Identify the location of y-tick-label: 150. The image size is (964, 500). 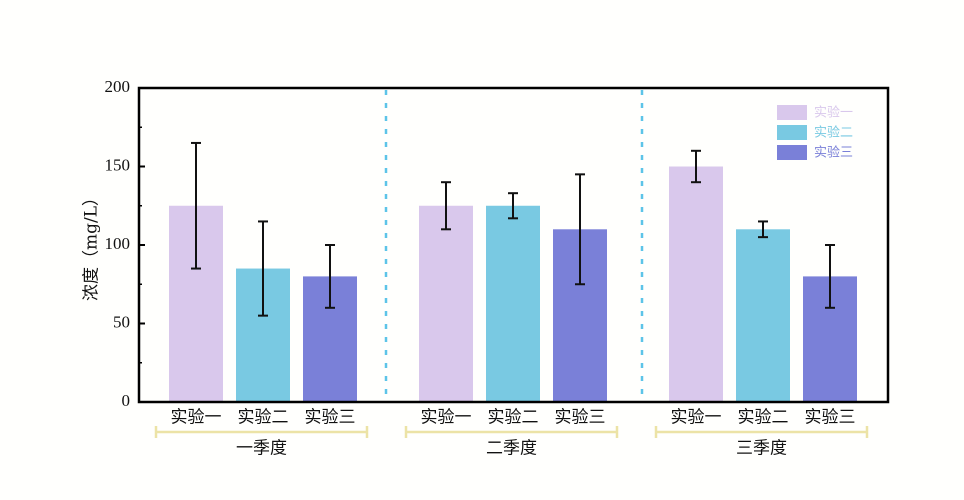
(118, 164).